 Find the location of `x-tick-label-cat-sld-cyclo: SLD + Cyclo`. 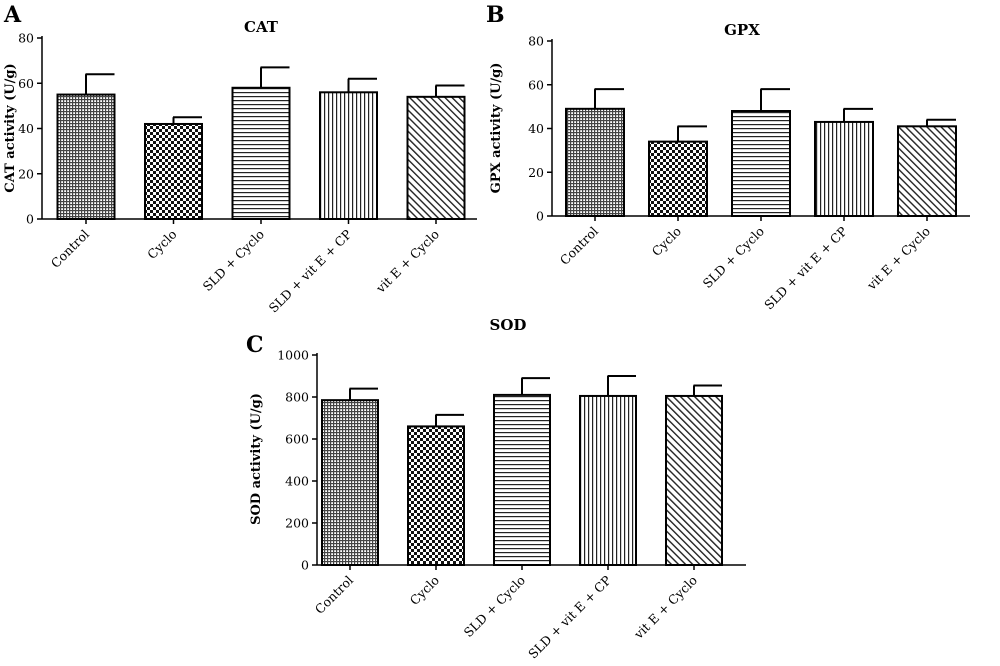

x-tick-label-cat-sld-cyclo: SLD + Cyclo is located at coordinates (234, 261).